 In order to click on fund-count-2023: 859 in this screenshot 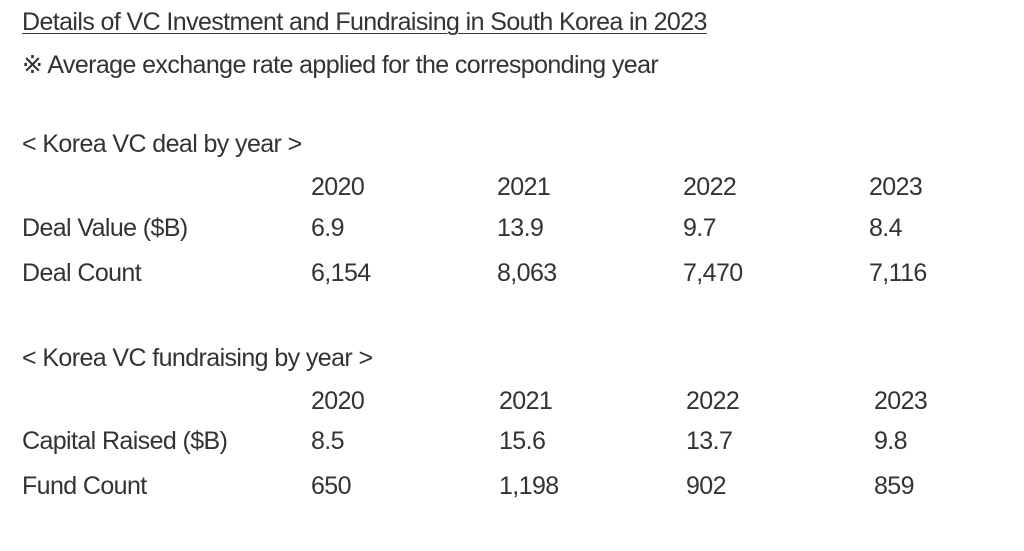, I will do `click(894, 486)`.